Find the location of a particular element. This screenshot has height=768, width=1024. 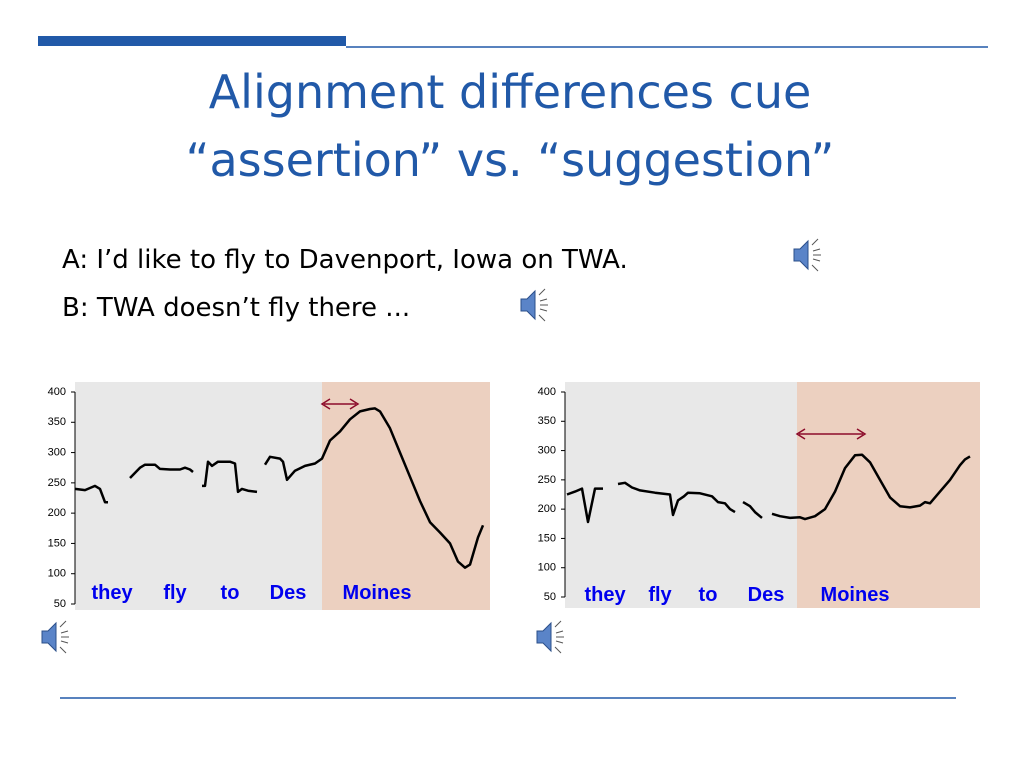

title: Alignment differences cue is located at coordinates (510, 92).